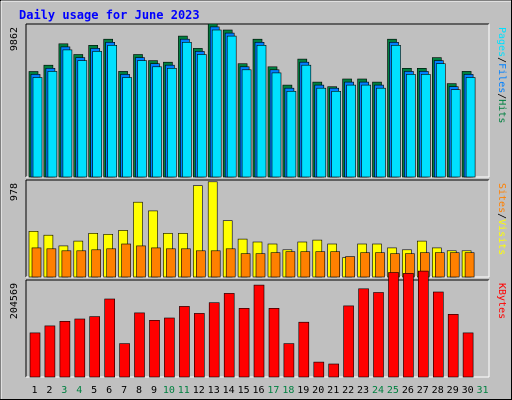 This screenshot has width=512, height=400. I want to click on panel-legend: Sites/Visits, so click(501, 219).